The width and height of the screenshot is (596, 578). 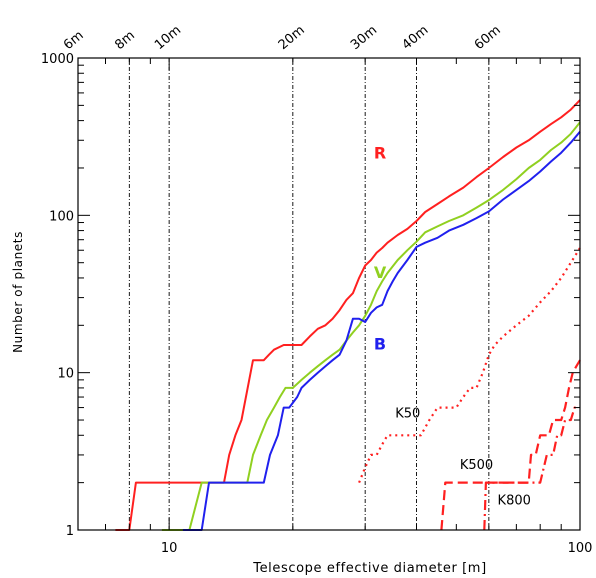 I want to click on x-tick-label: 10, so click(x=169, y=548).